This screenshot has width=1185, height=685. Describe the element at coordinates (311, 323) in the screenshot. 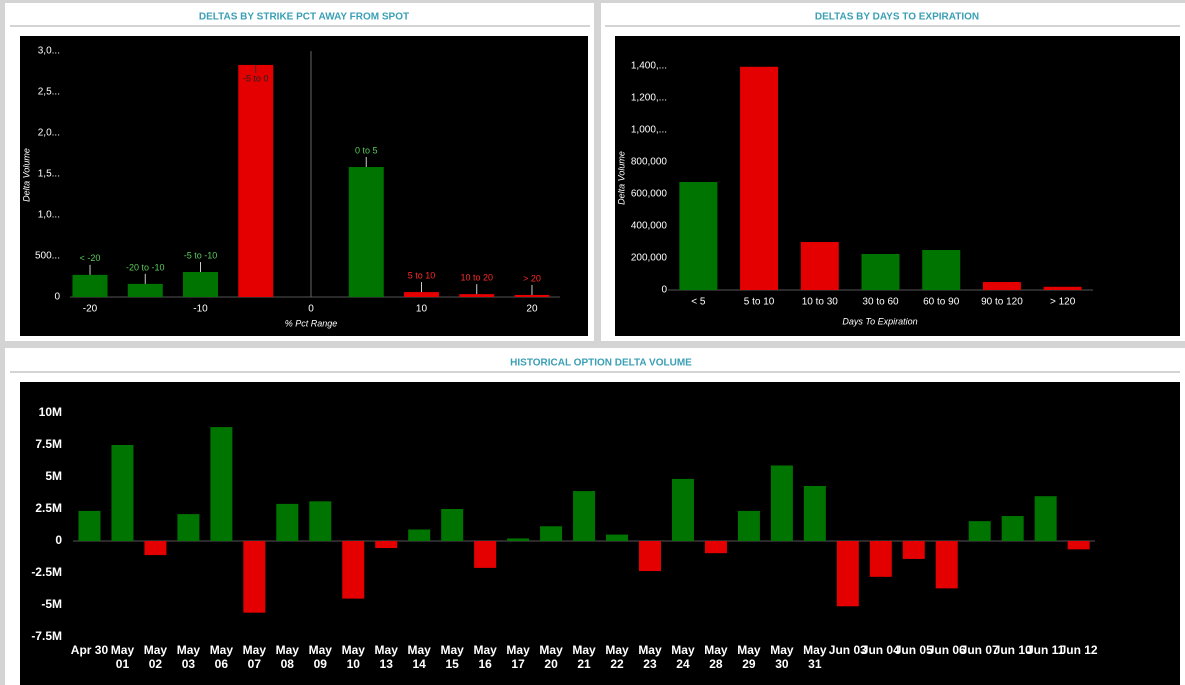

I see `x-axis-title: % Pct Range` at that location.